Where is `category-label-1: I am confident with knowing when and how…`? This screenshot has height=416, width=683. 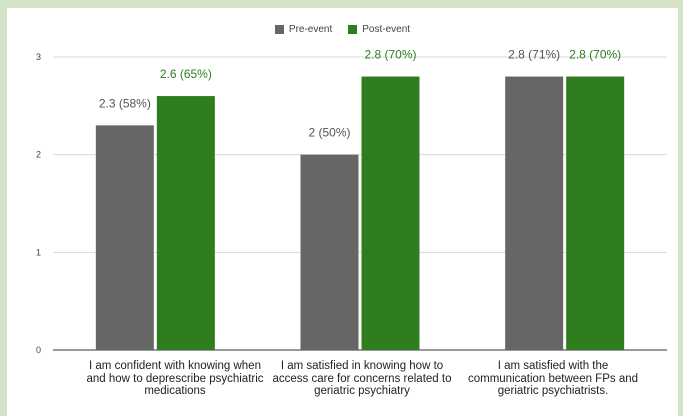 category-label-1: I am confident with knowing when and how… is located at coordinates (175, 378).